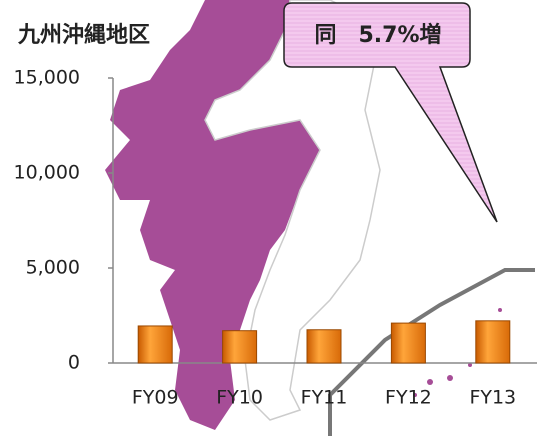 This screenshot has width=539, height=436. Describe the element at coordinates (239, 398) in the screenshot. I see `x-tick-label: FY10` at that location.